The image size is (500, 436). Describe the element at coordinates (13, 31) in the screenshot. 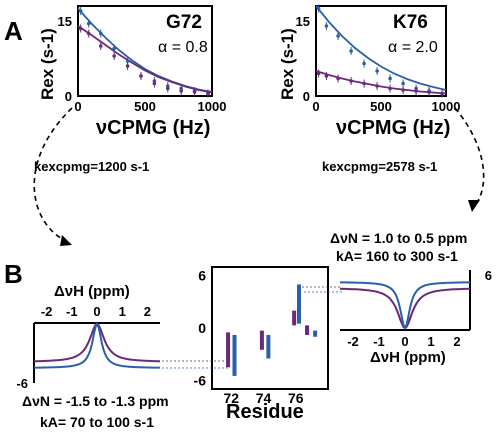

I see `panel-a-label: A` at that location.